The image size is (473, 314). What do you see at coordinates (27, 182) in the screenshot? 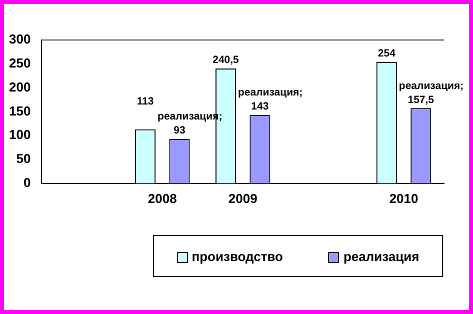
I see `y-tick-label: 0` at bounding box center [27, 182].